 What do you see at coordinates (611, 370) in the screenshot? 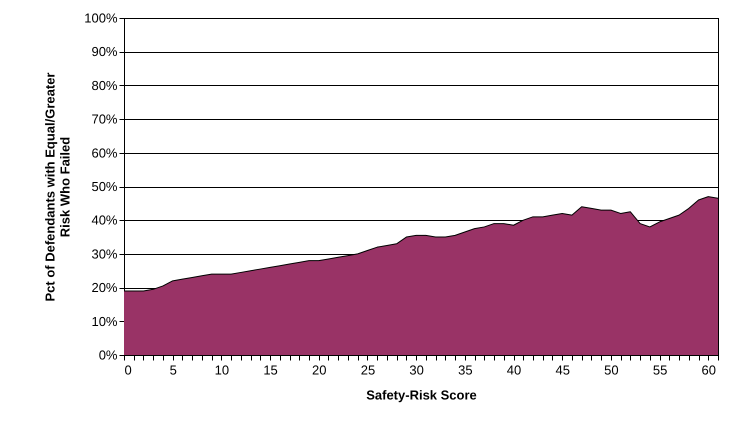
I see `x-tick-label: 50` at bounding box center [611, 370].